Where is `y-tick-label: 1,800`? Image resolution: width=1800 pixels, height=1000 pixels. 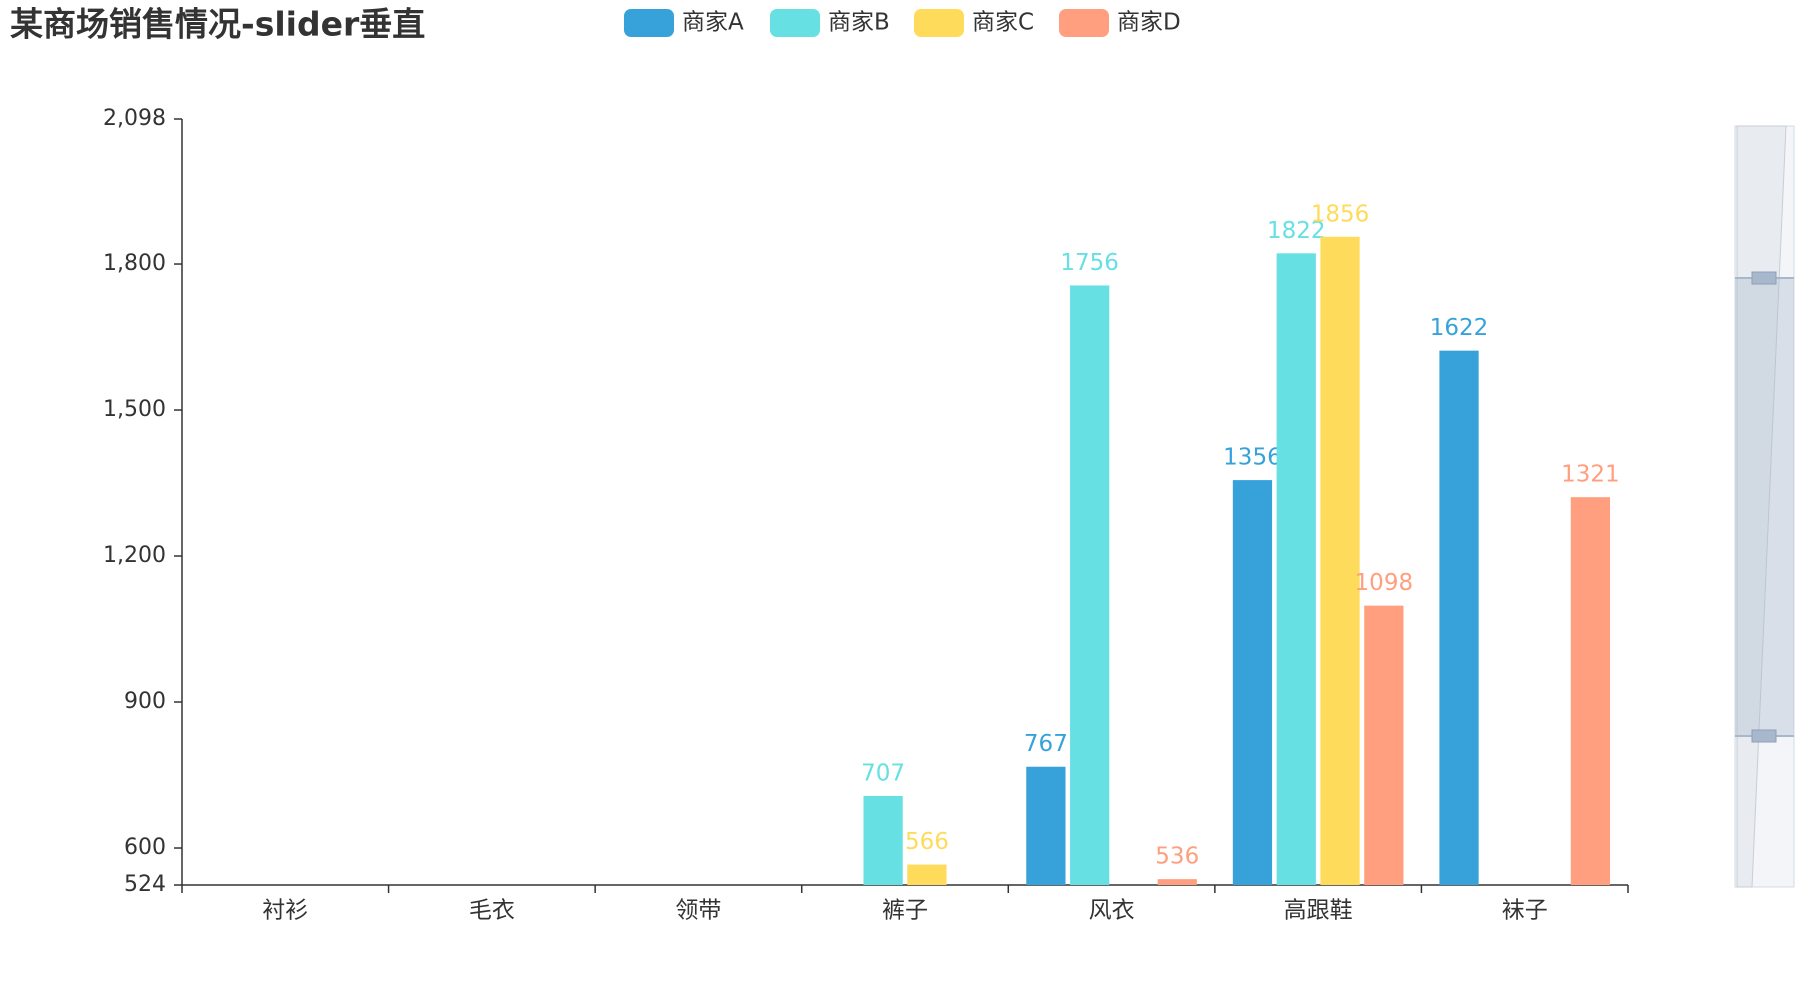
y-tick-label: 1,800 is located at coordinates (134, 263).